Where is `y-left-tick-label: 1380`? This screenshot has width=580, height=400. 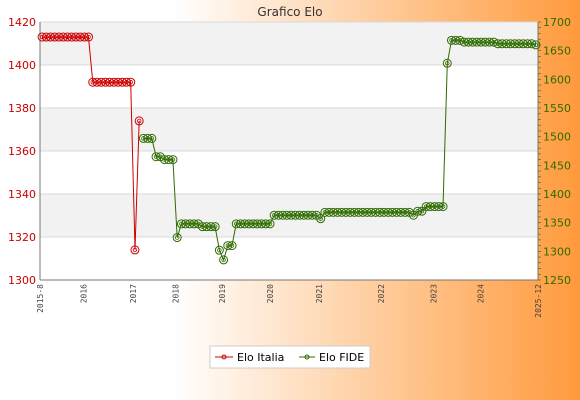 y-left-tick-label: 1380 is located at coordinates (22, 108).